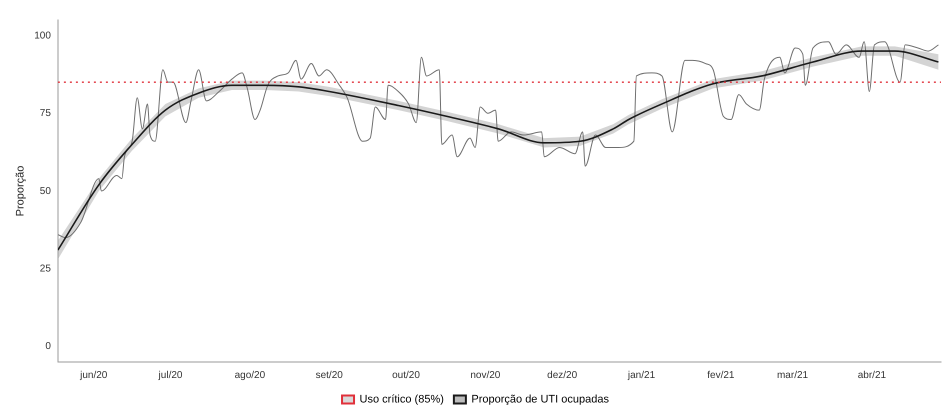 Image resolution: width=945 pixels, height=419 pixels. I want to click on y-axis-title: Proporção, so click(20, 191).